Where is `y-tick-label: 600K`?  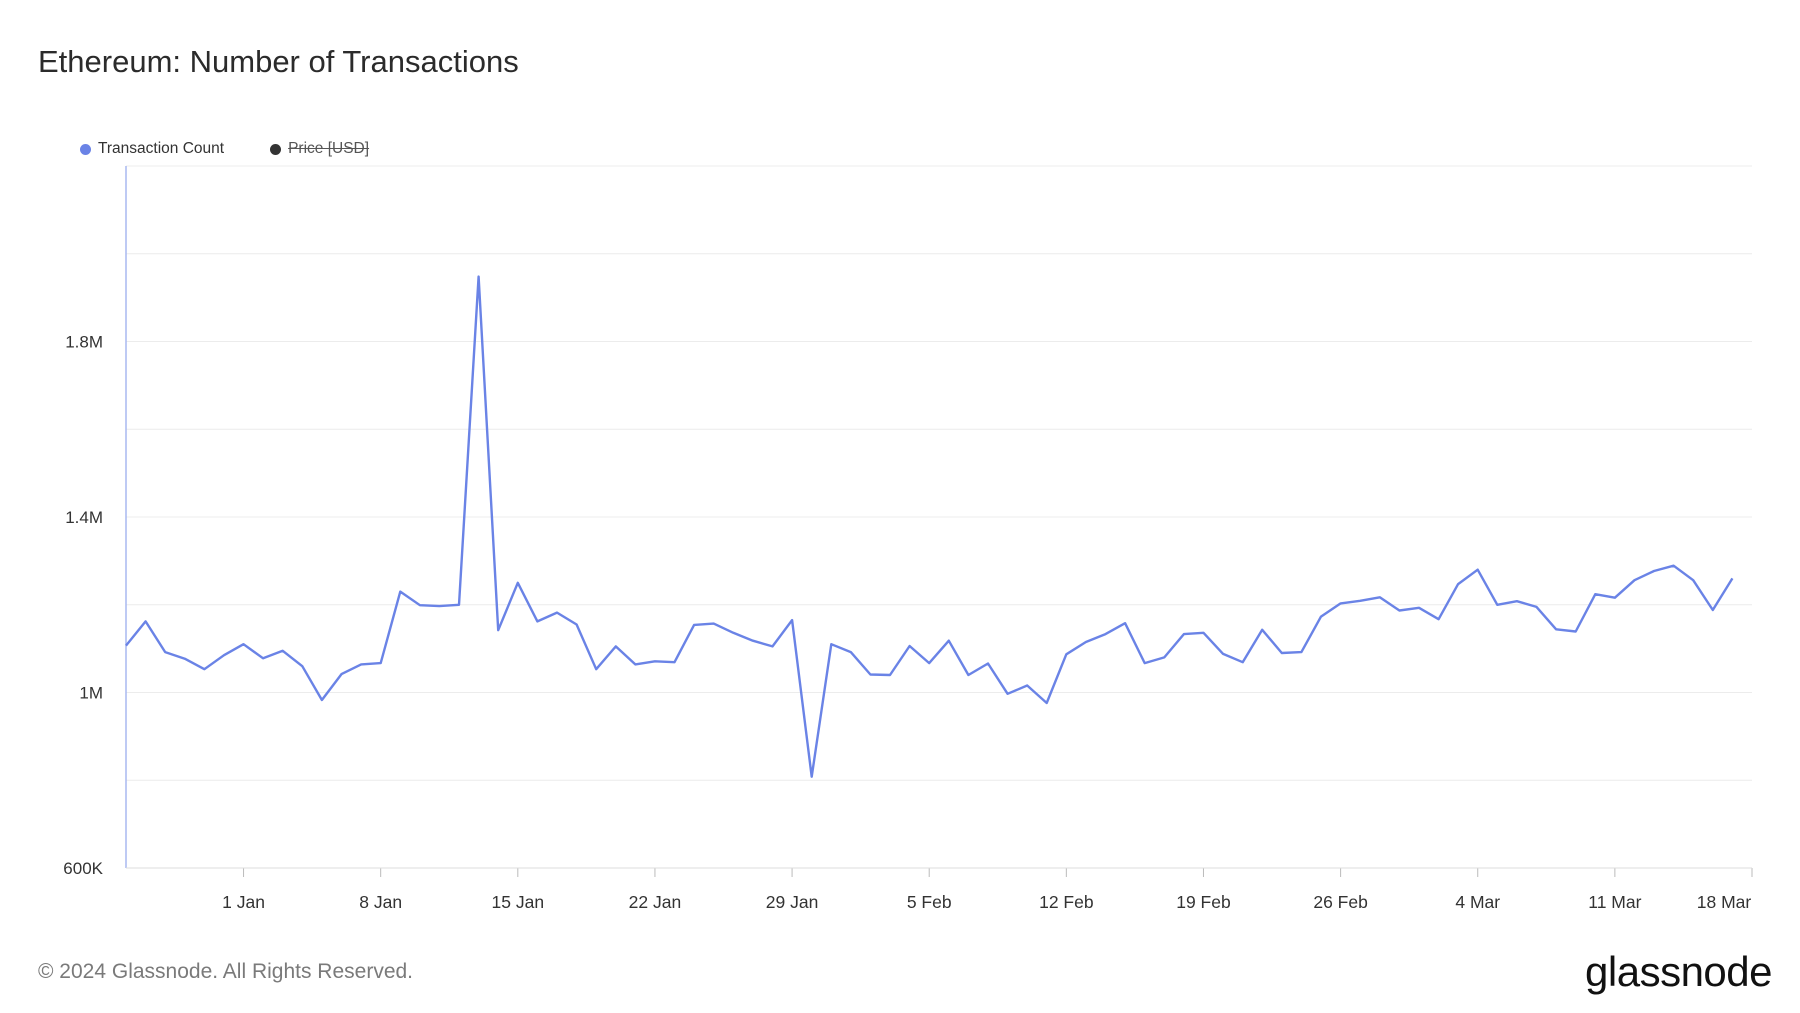 y-tick-label: 600K is located at coordinates (83, 868).